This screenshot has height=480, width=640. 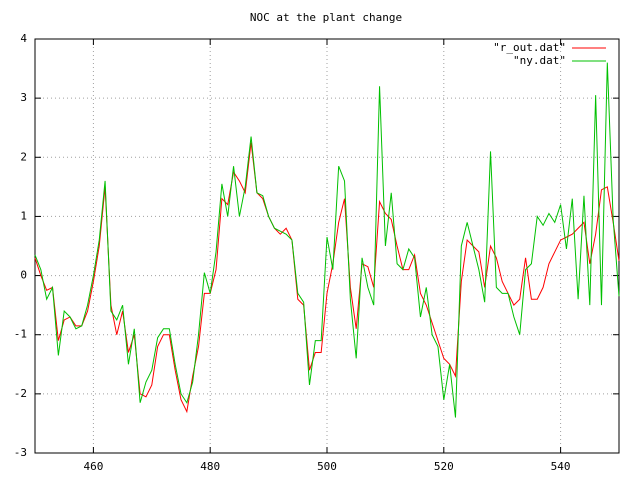 What do you see at coordinates (529, 47) in the screenshot?
I see `legend-label: "r_out.dat"` at bounding box center [529, 47].